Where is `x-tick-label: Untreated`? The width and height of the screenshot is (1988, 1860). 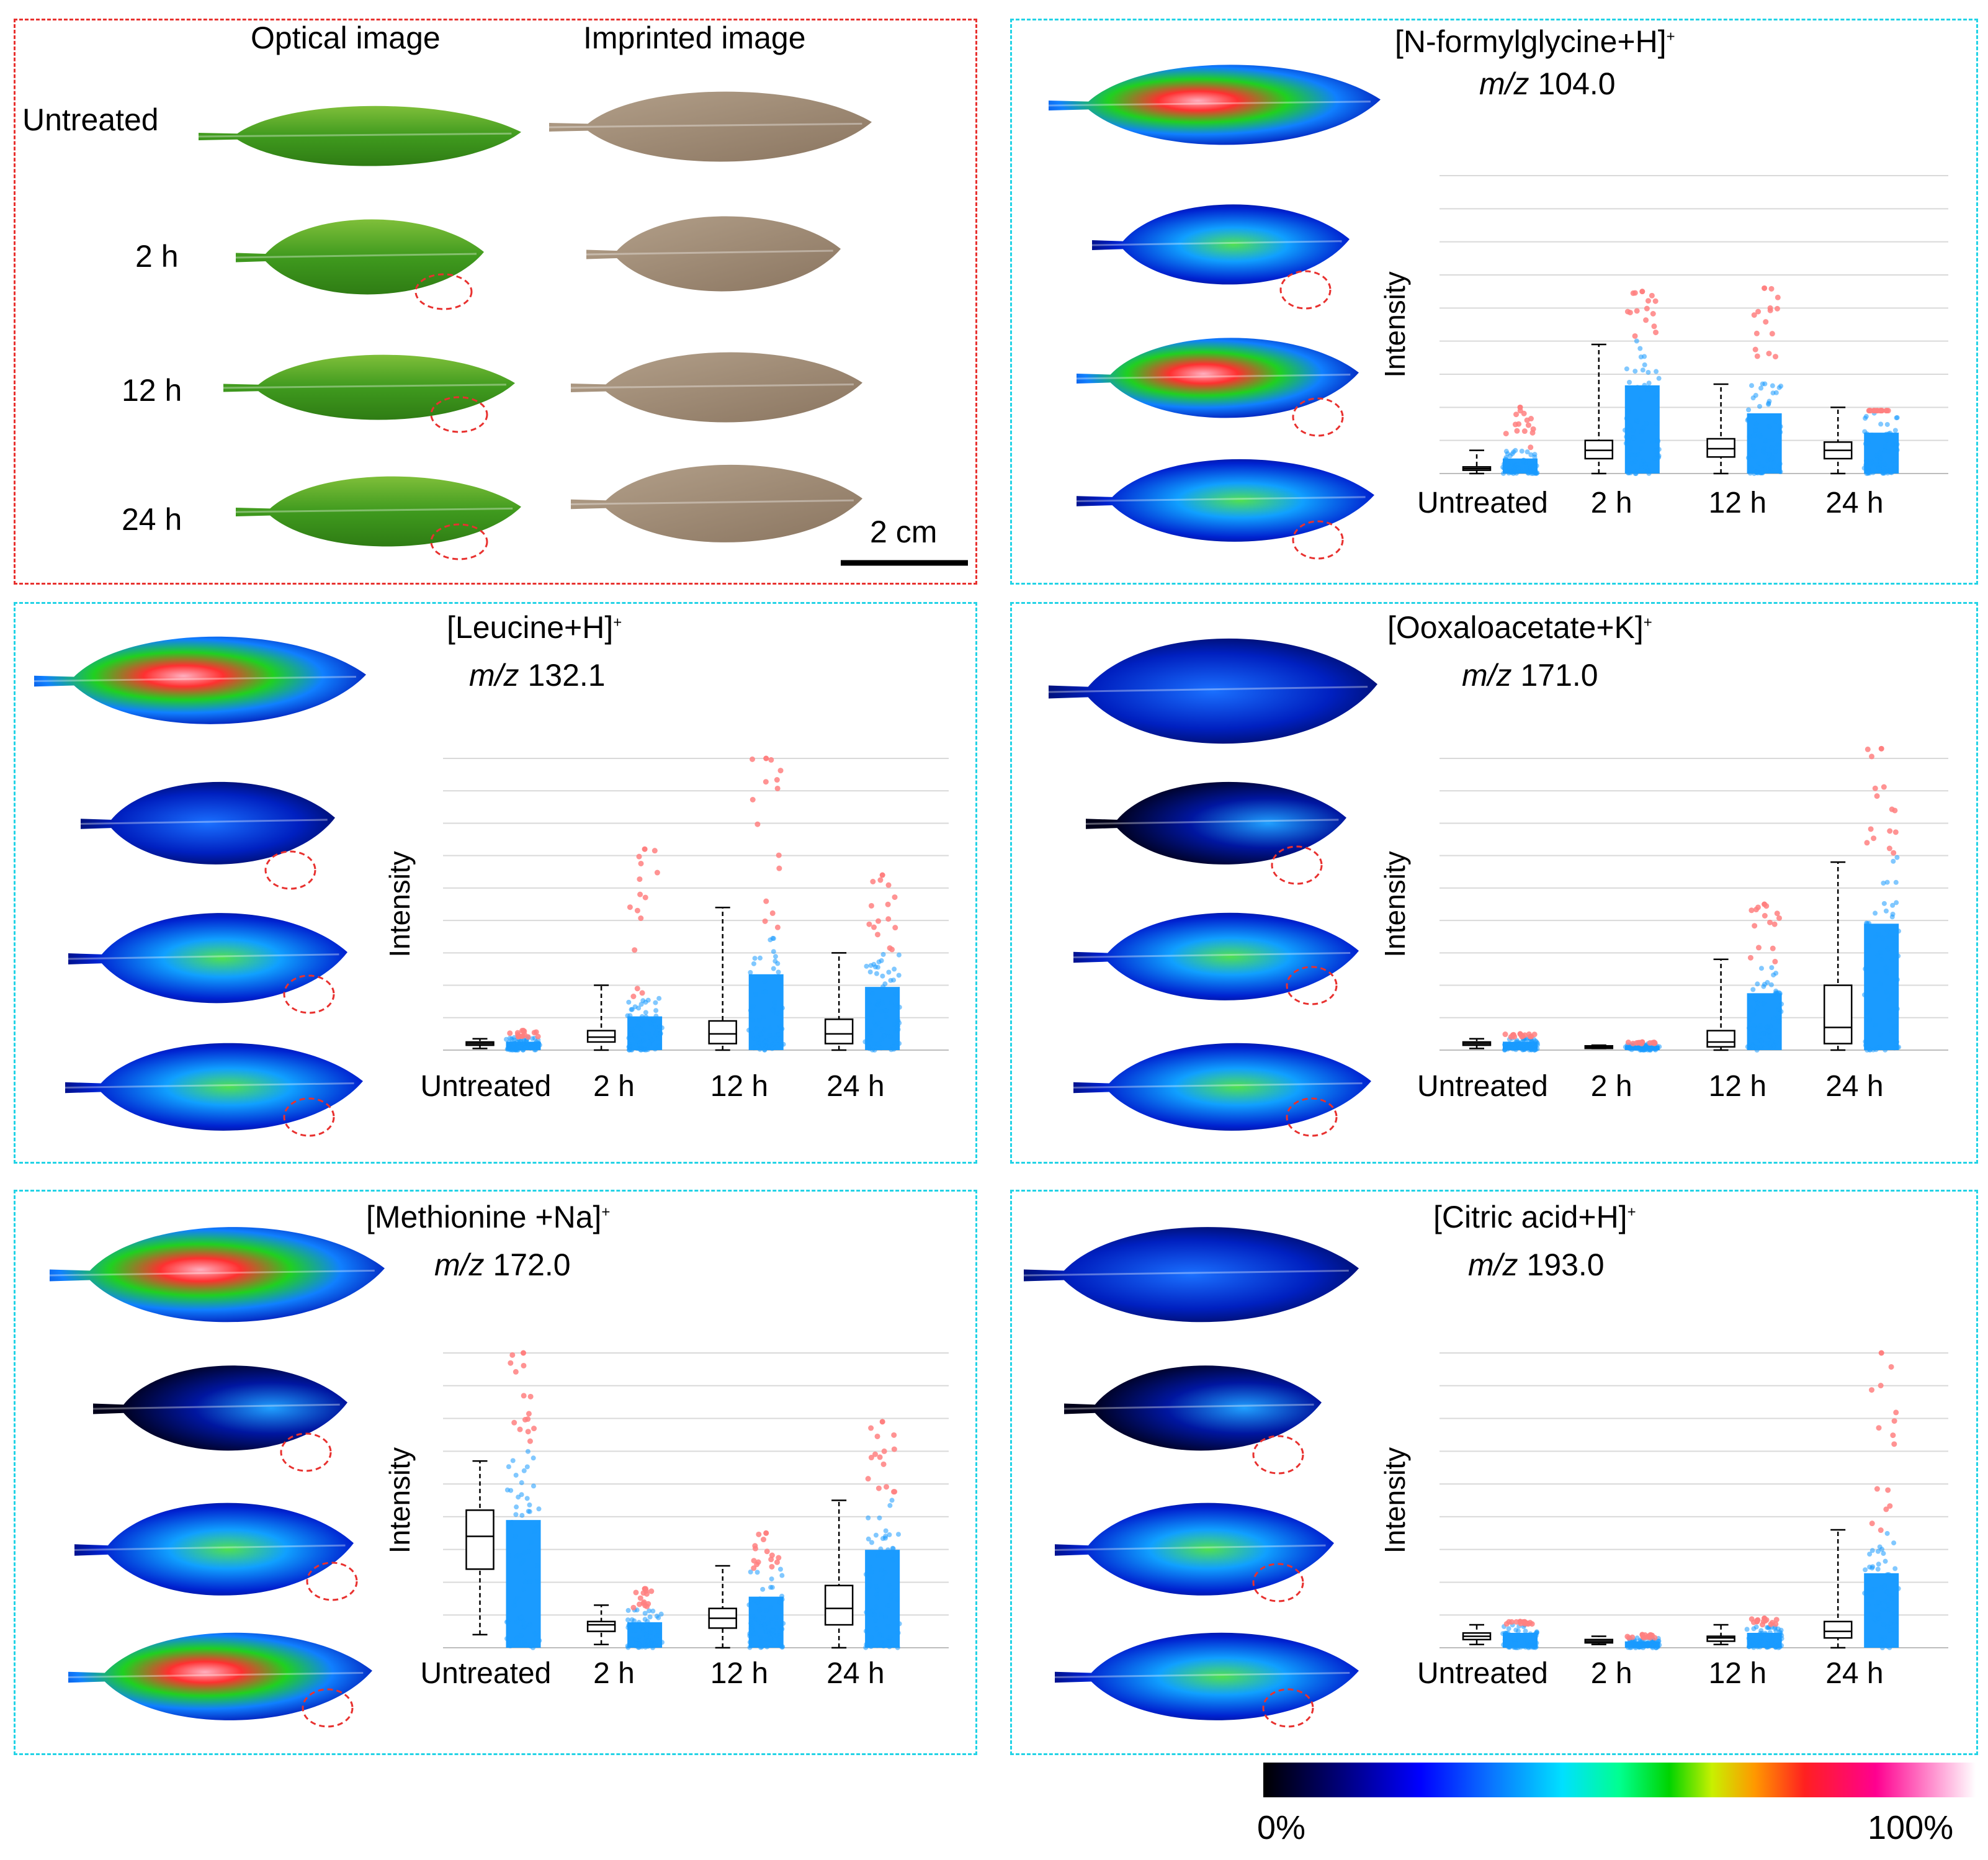
x-tick-label: Untreated is located at coordinates (1482, 1086).